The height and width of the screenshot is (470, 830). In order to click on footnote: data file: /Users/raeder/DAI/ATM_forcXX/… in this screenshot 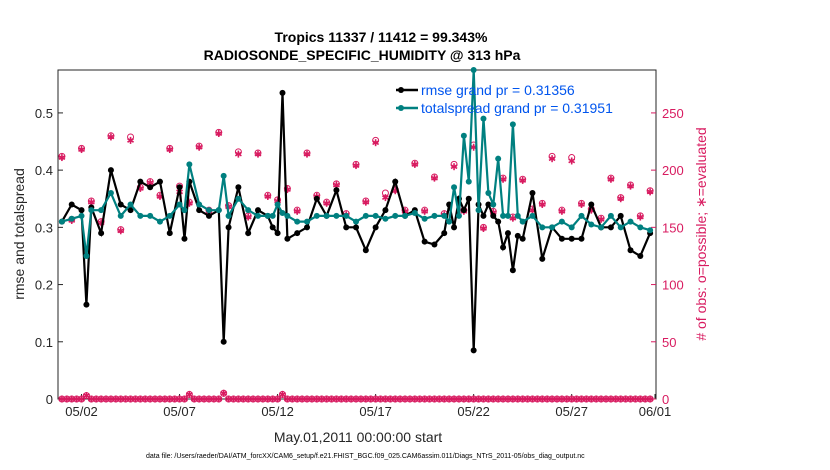, I will do `click(365, 456)`.